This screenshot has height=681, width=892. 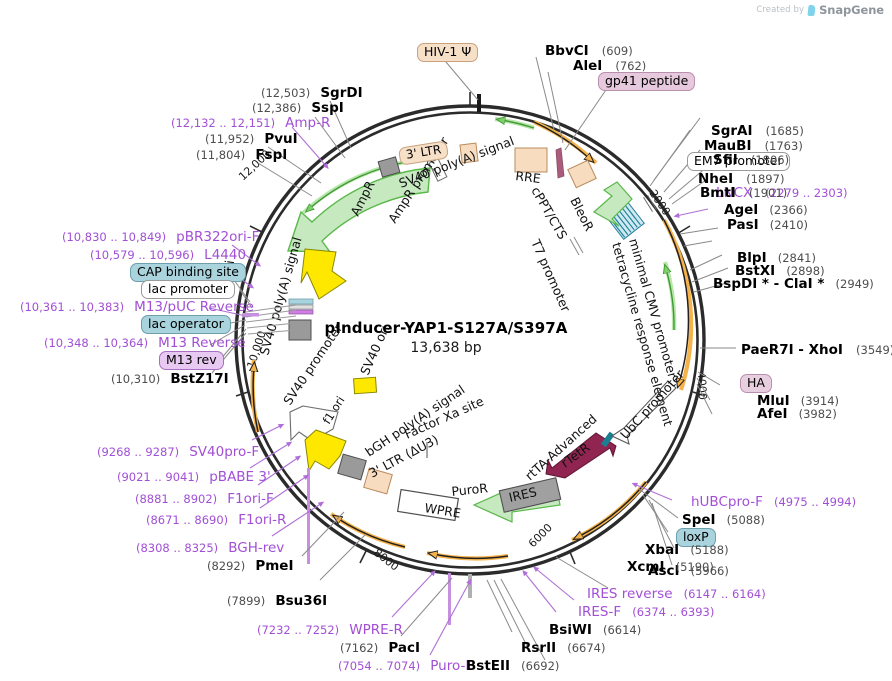 What do you see at coordinates (188, 272) in the screenshot?
I see `feature-tag-cap-binding-site: CAP binding site` at bounding box center [188, 272].